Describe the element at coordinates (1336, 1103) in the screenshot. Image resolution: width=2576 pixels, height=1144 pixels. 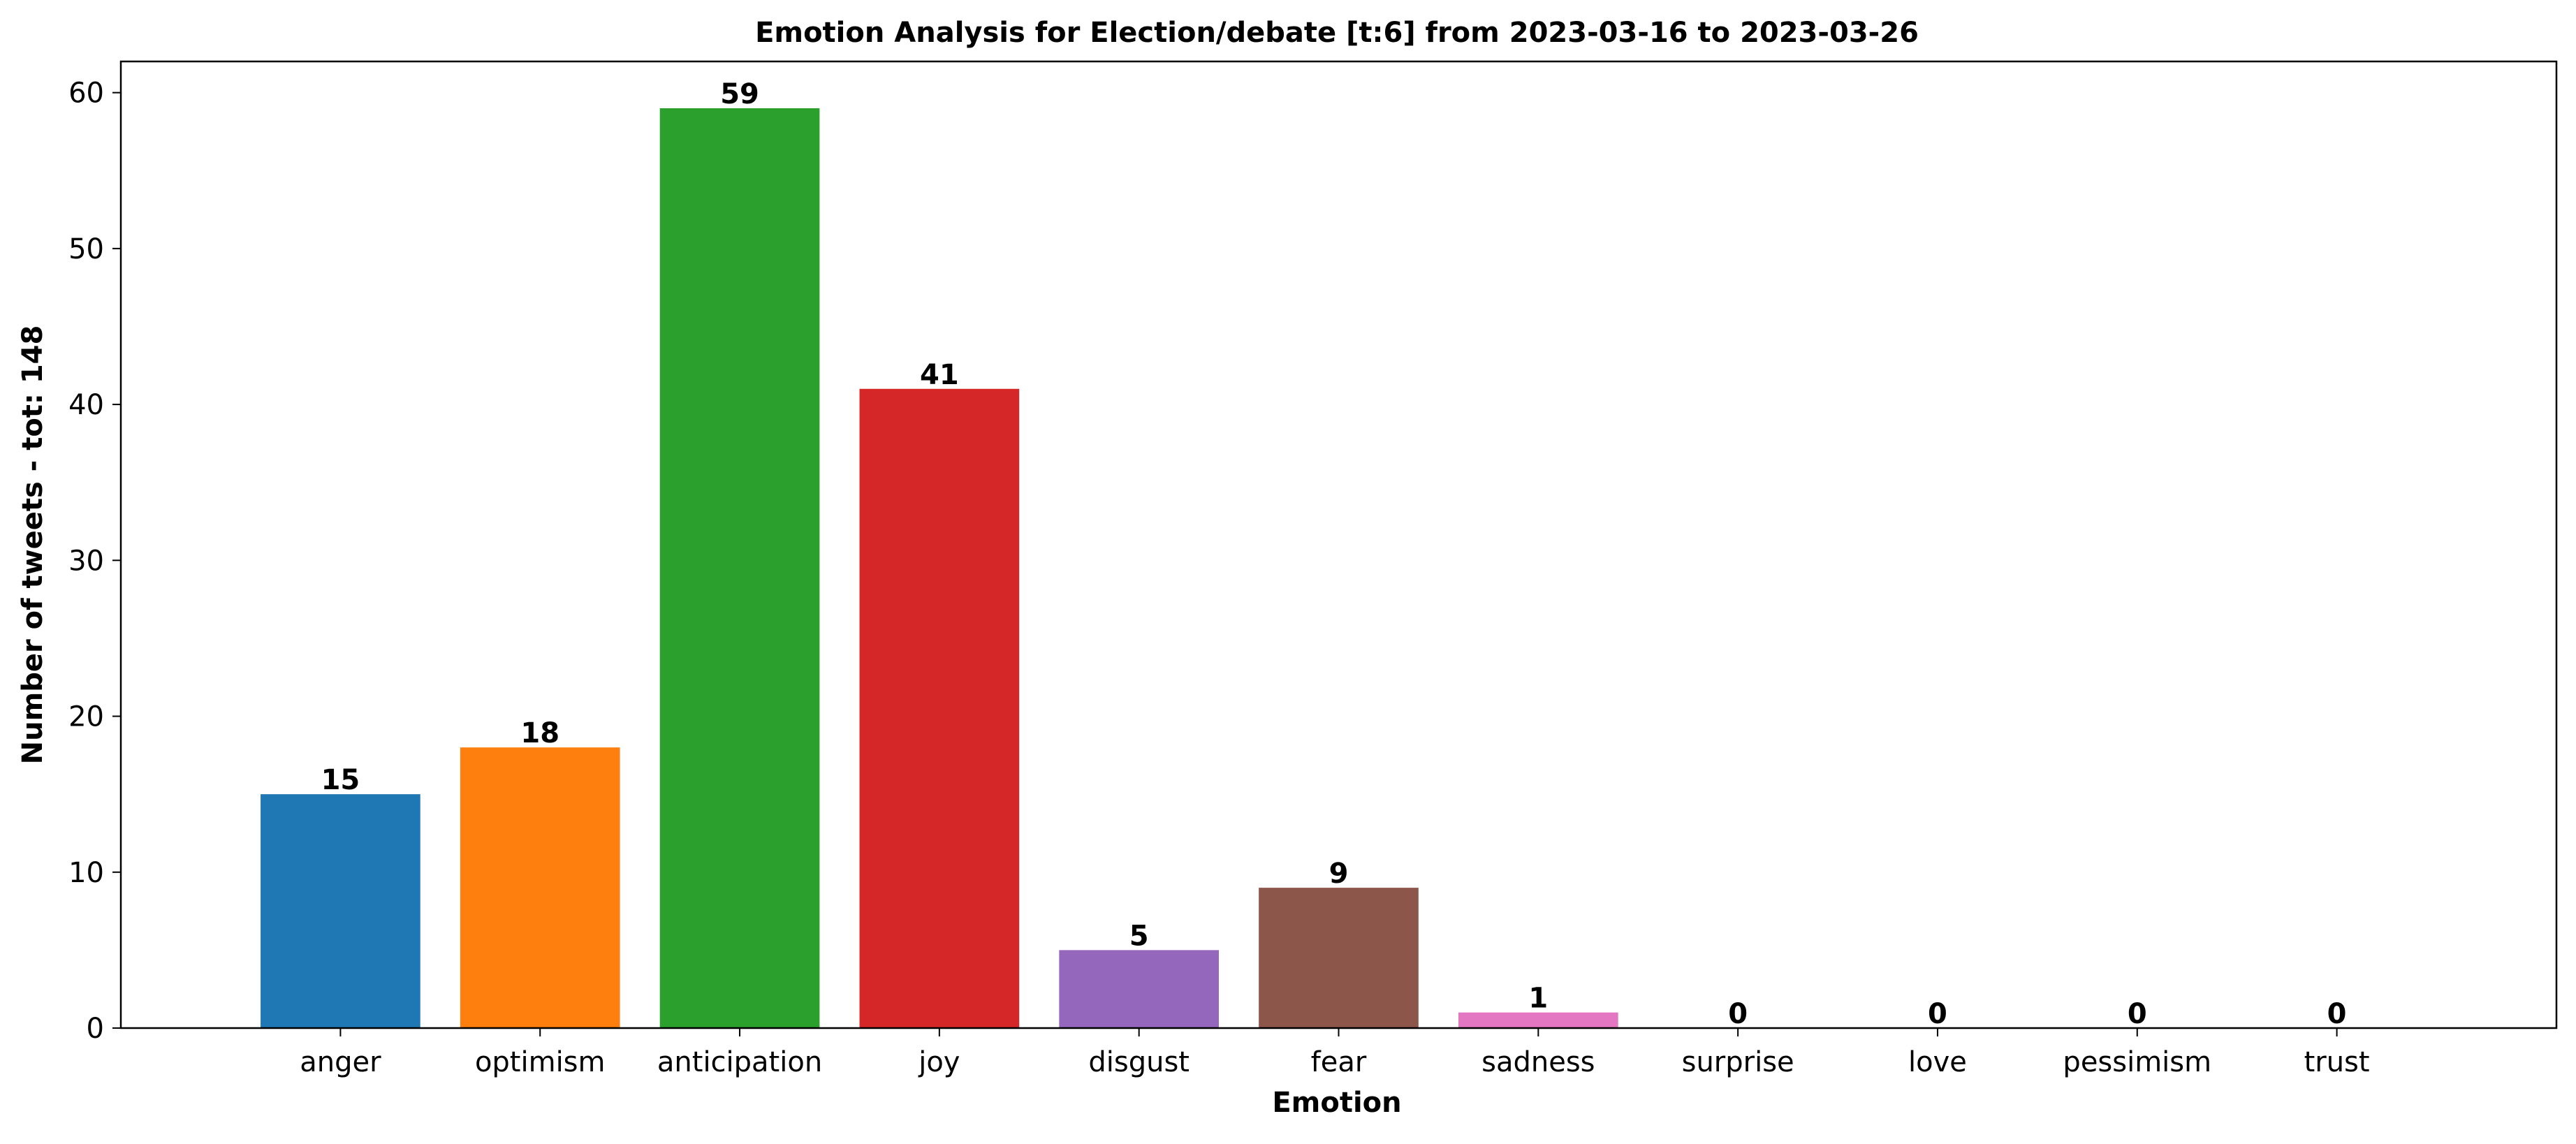
I see `x-axis-label: Emotion` at that location.